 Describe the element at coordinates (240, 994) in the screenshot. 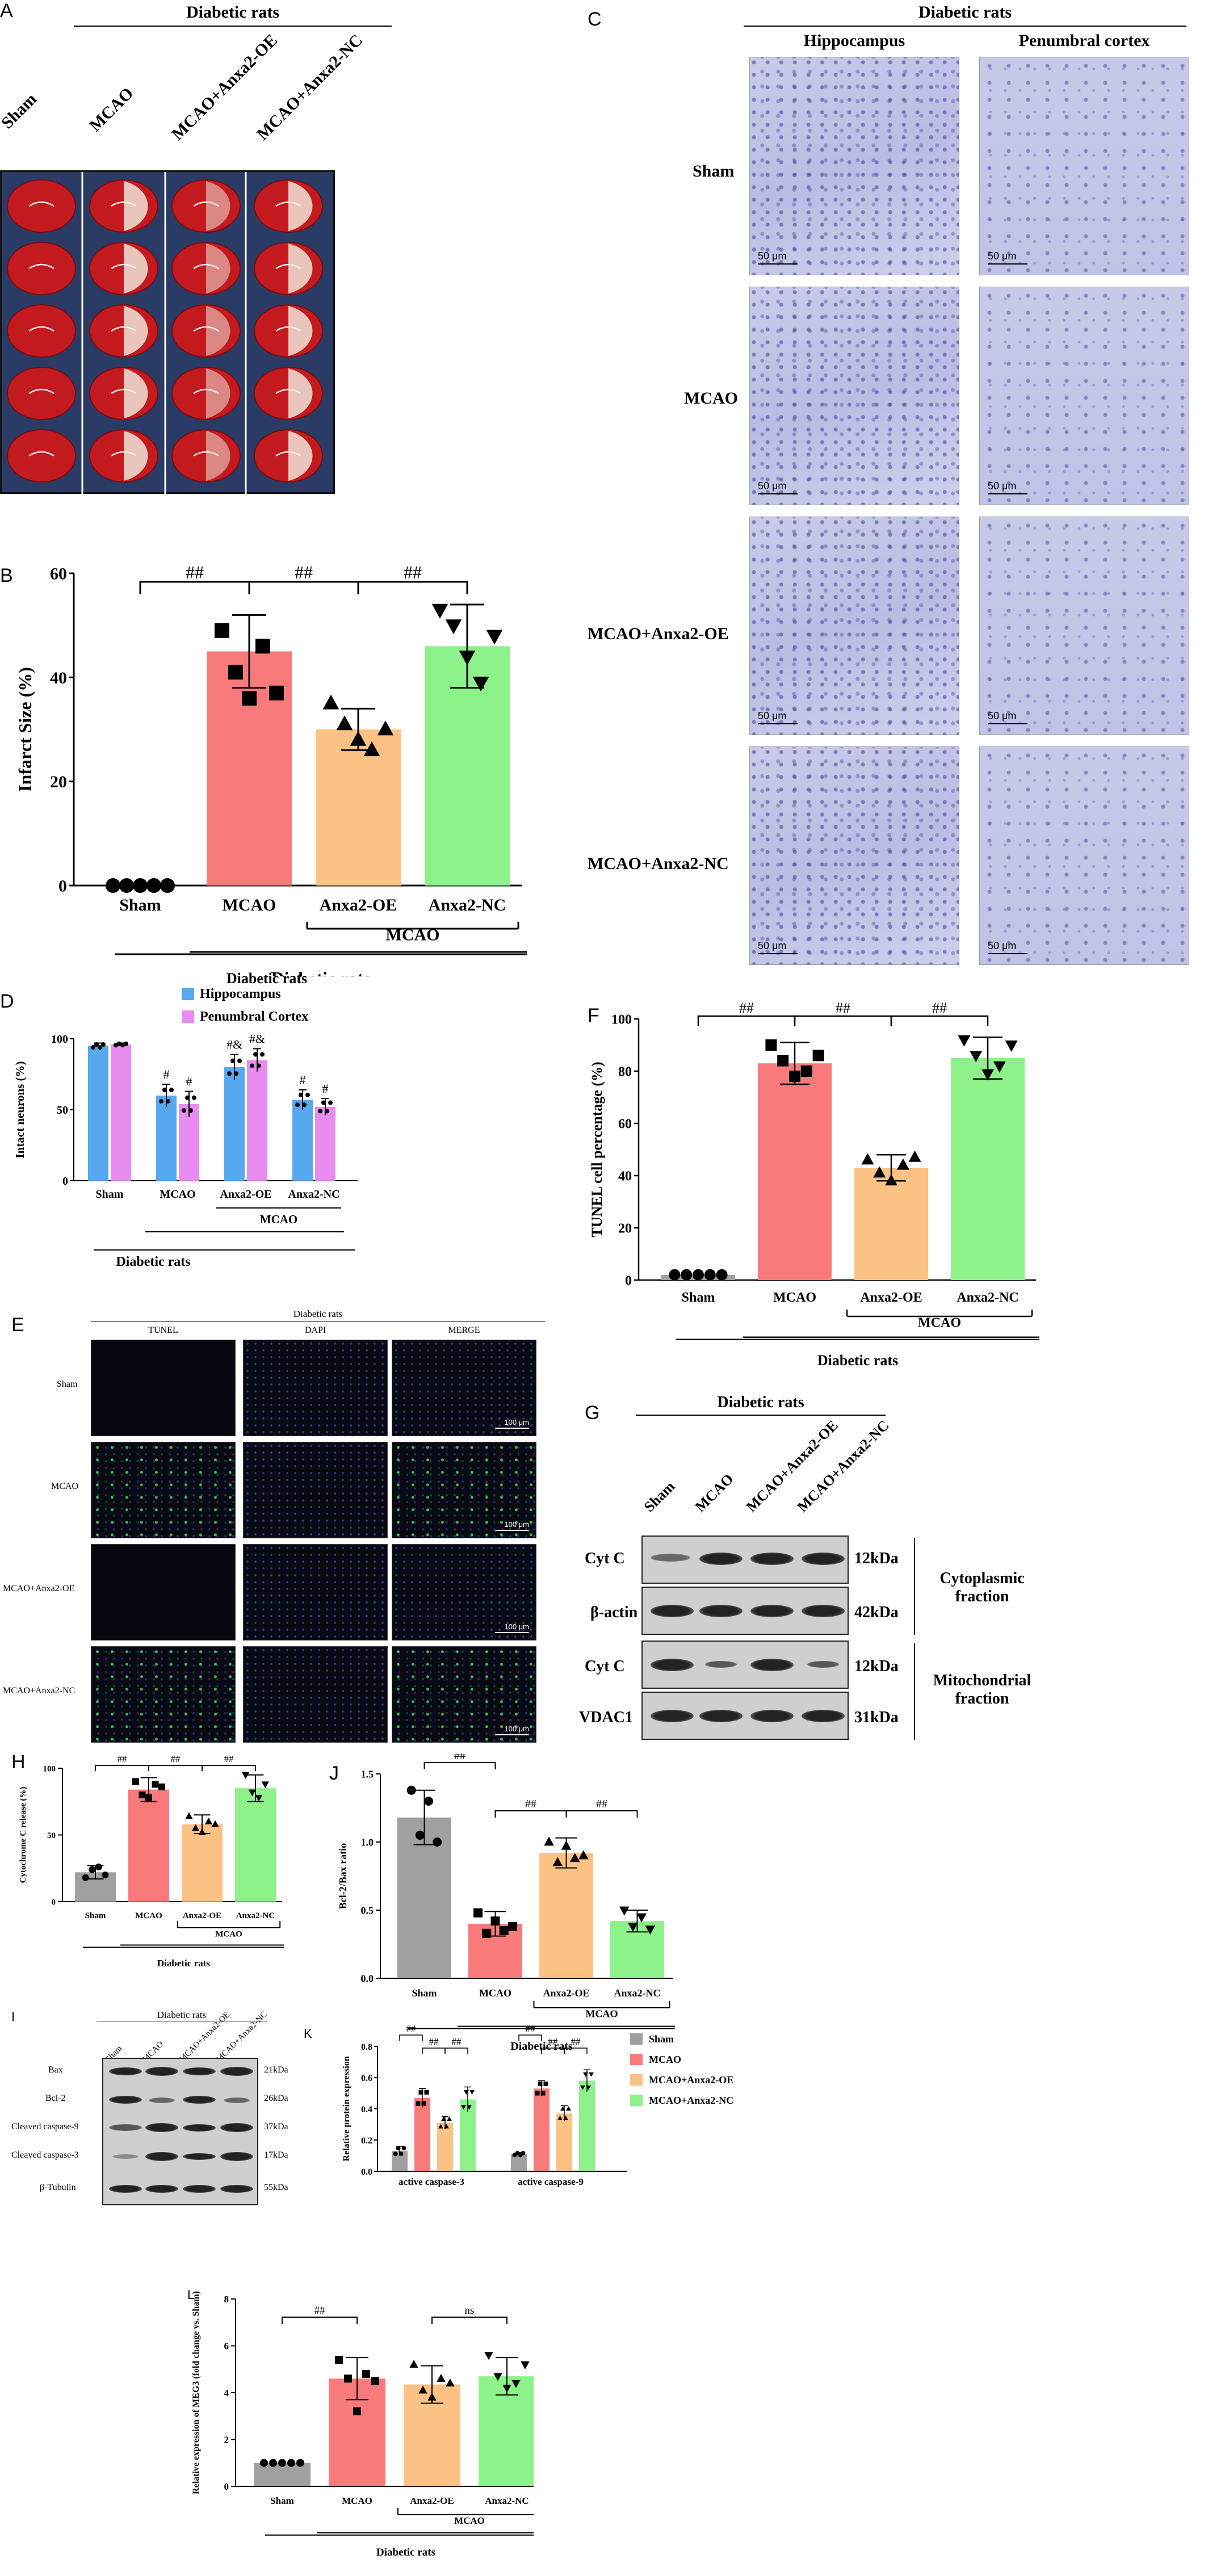

I see `chart-d-legend-label: Hippocampus` at that location.